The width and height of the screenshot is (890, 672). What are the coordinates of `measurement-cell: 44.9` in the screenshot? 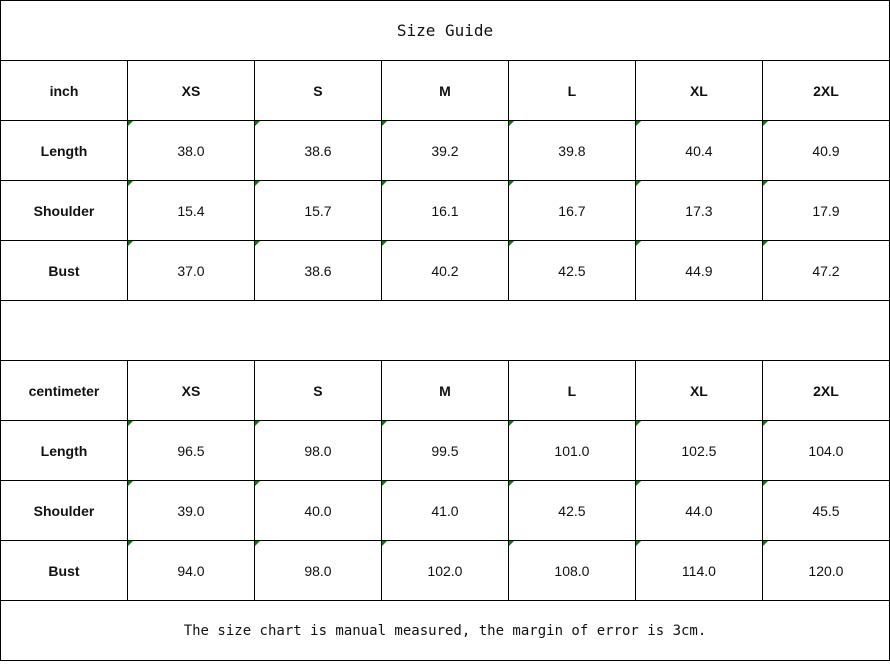 It's located at (698, 270).